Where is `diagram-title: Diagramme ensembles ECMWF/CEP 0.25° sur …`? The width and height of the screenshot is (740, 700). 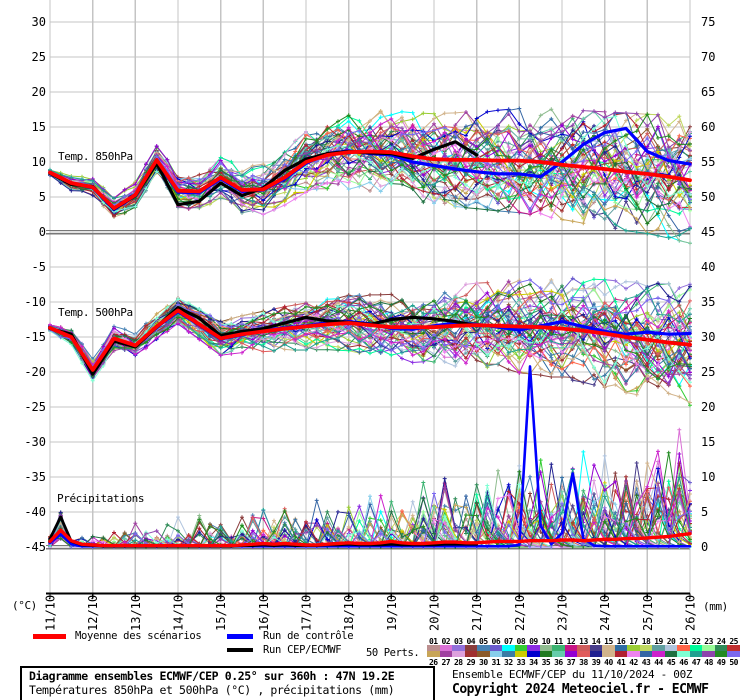
diagram-title: Diagramme ensembles ECMWF/CEP 0.25° sur … is located at coordinates (212, 676).